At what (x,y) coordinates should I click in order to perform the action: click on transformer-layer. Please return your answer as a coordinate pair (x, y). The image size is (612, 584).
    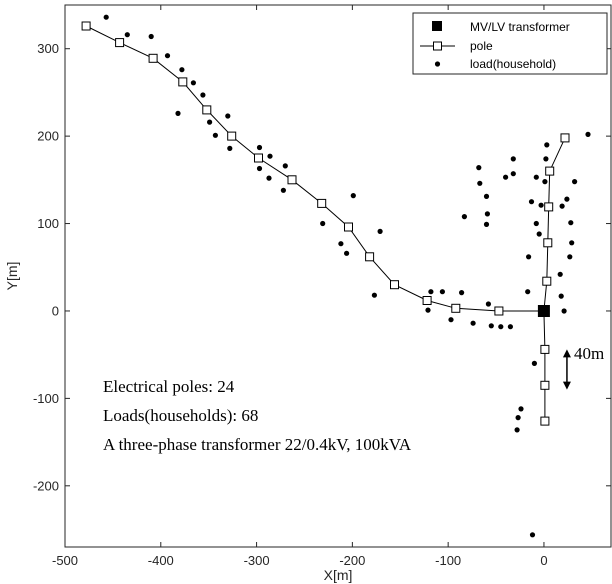
    Looking at the image, I should click on (543, 311).